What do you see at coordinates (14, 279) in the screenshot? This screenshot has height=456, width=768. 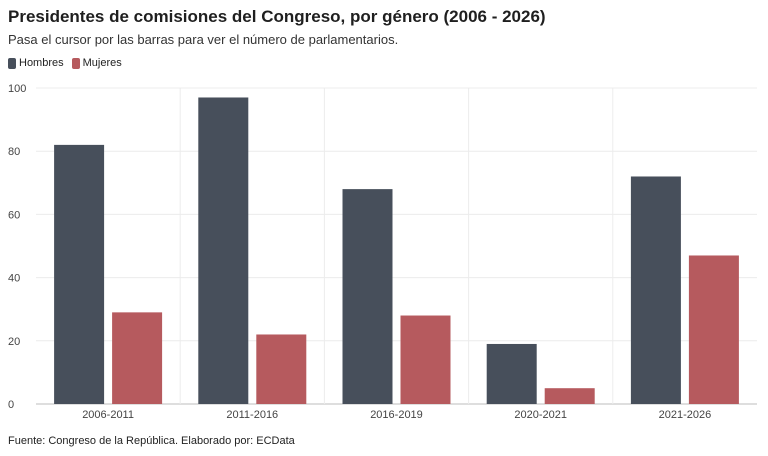 I see `y-tick-label: 40` at bounding box center [14, 279].